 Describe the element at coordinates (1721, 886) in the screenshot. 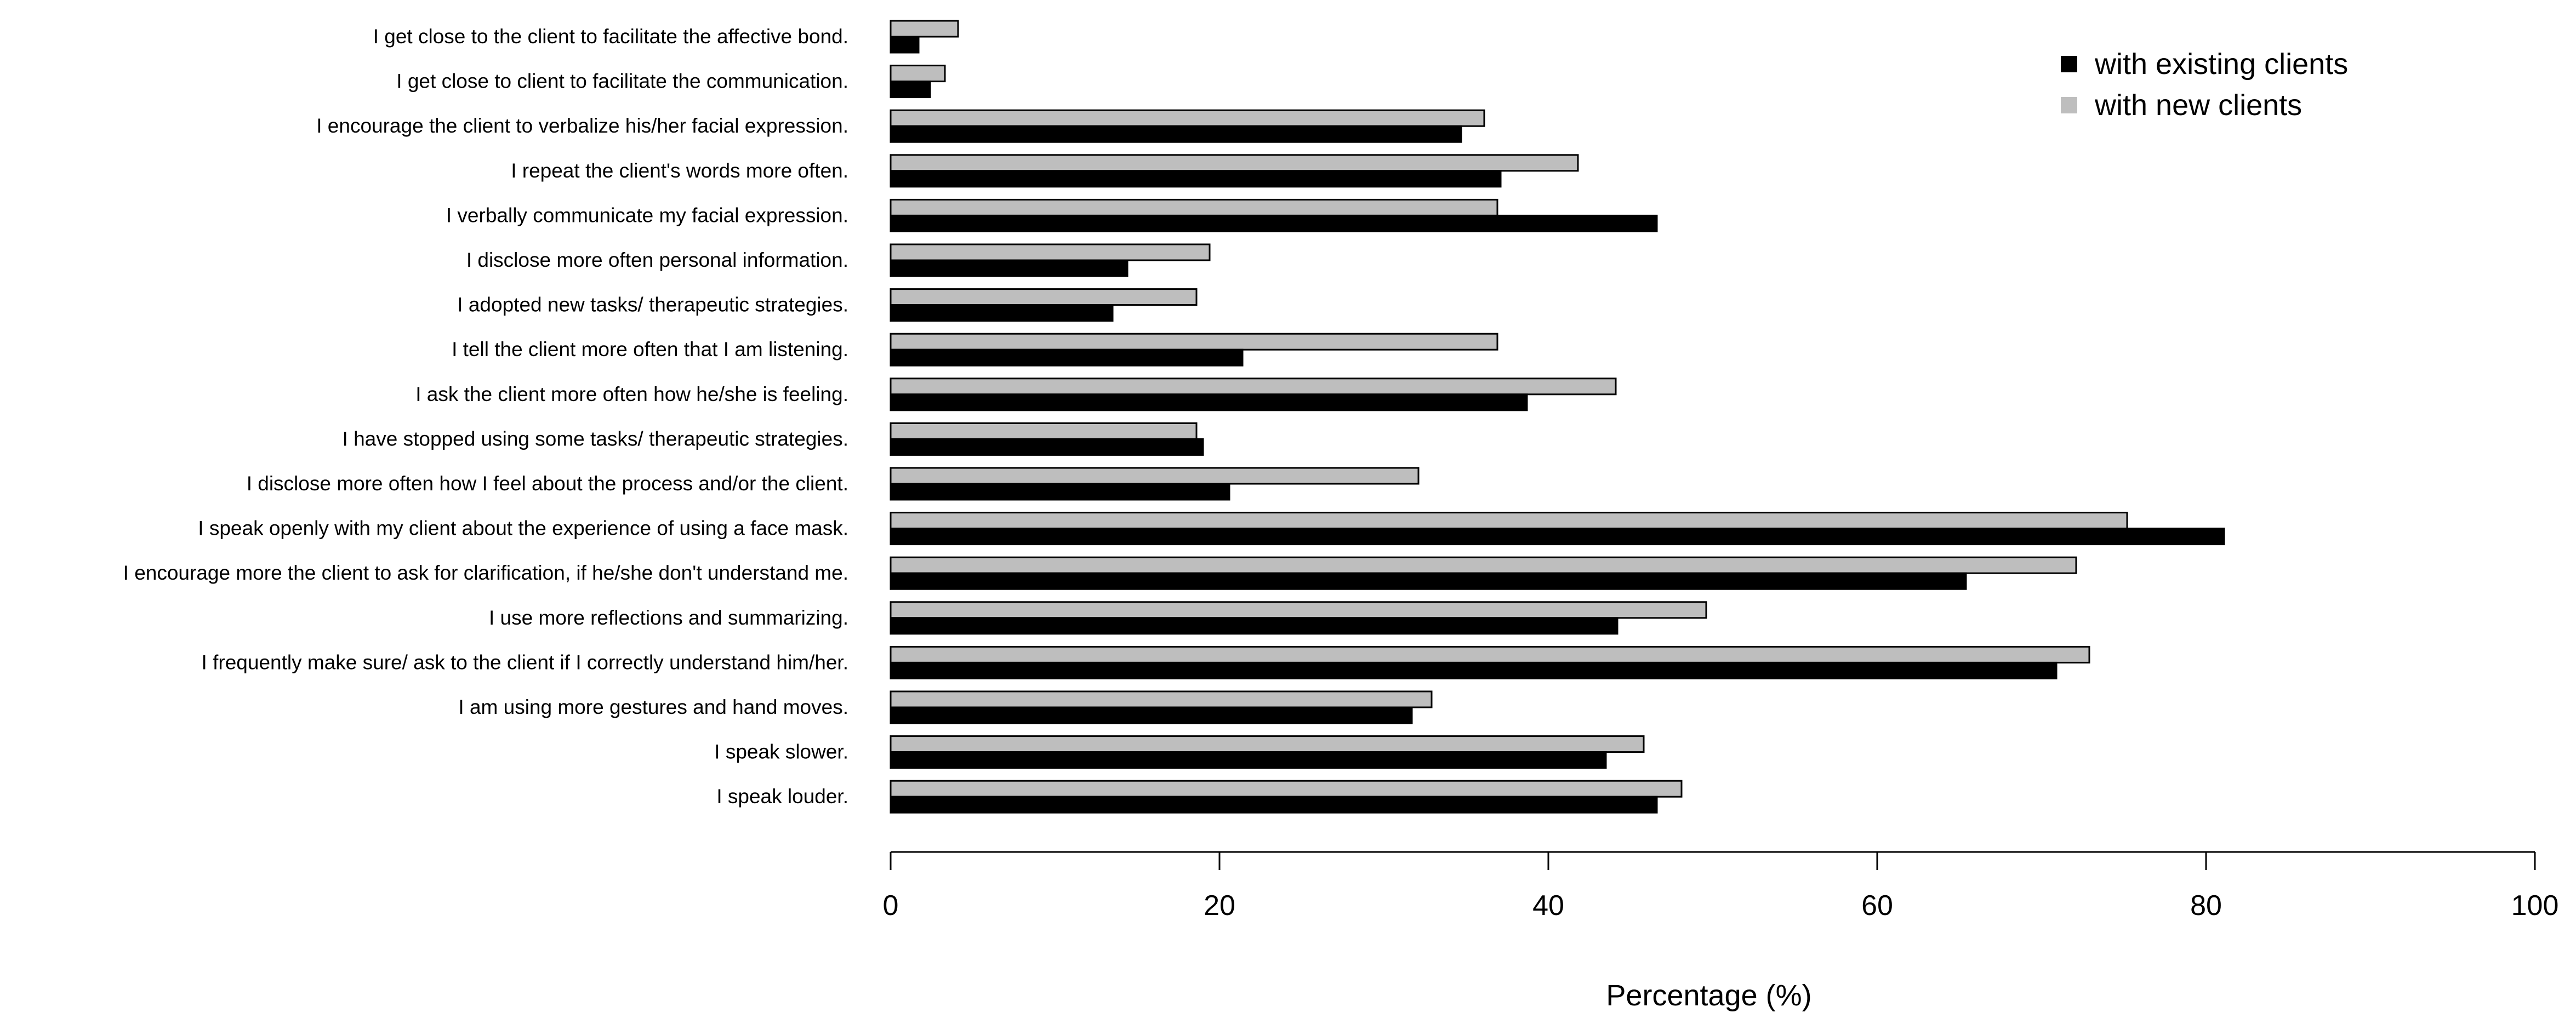

I see `x-axis: 0 20 40 60 80 100` at that location.